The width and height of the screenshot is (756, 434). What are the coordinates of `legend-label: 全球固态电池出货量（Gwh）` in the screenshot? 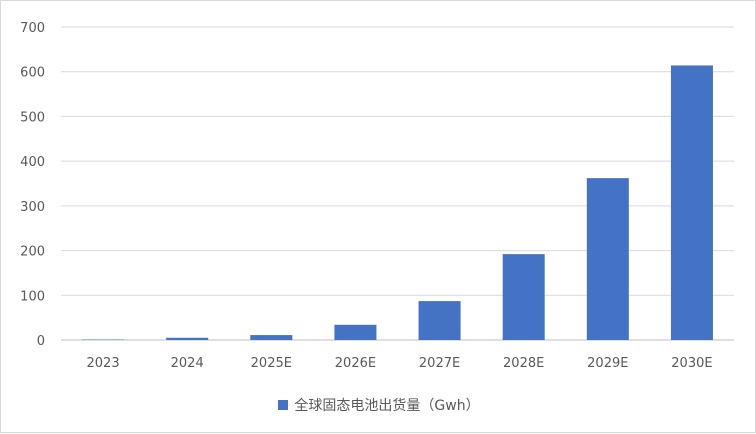 It's located at (386, 406).